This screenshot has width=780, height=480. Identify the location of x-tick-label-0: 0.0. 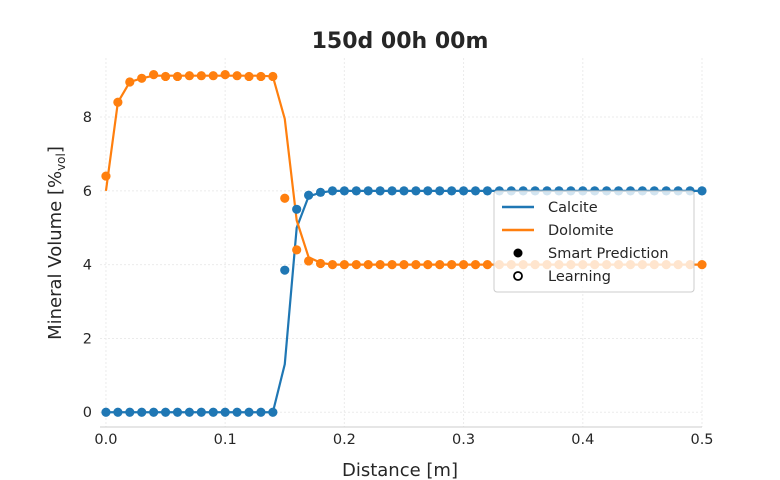
(105, 440).